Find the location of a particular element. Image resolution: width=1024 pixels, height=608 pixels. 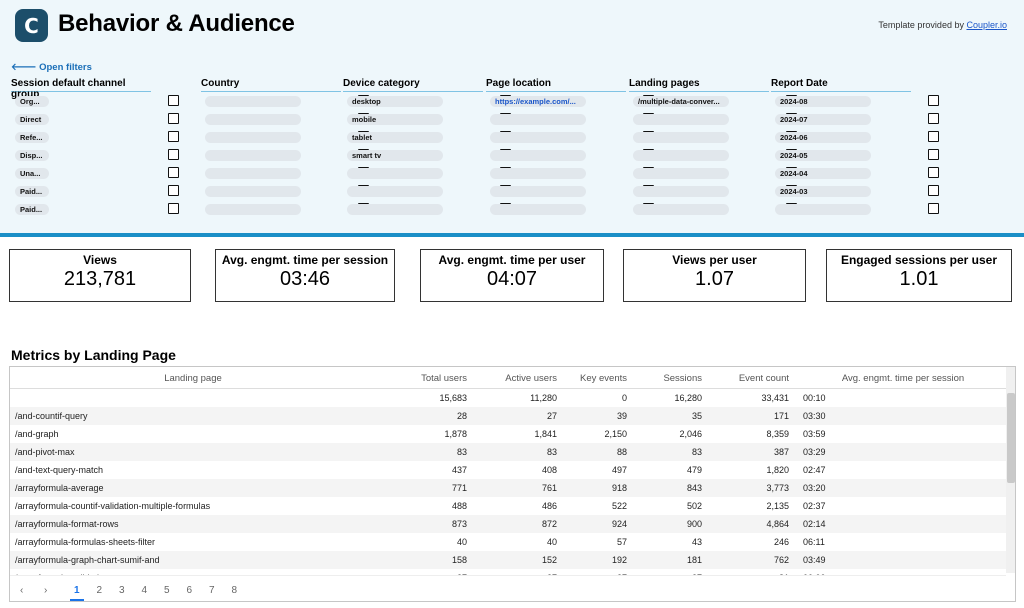

column-header: Total users is located at coordinates (444, 378).